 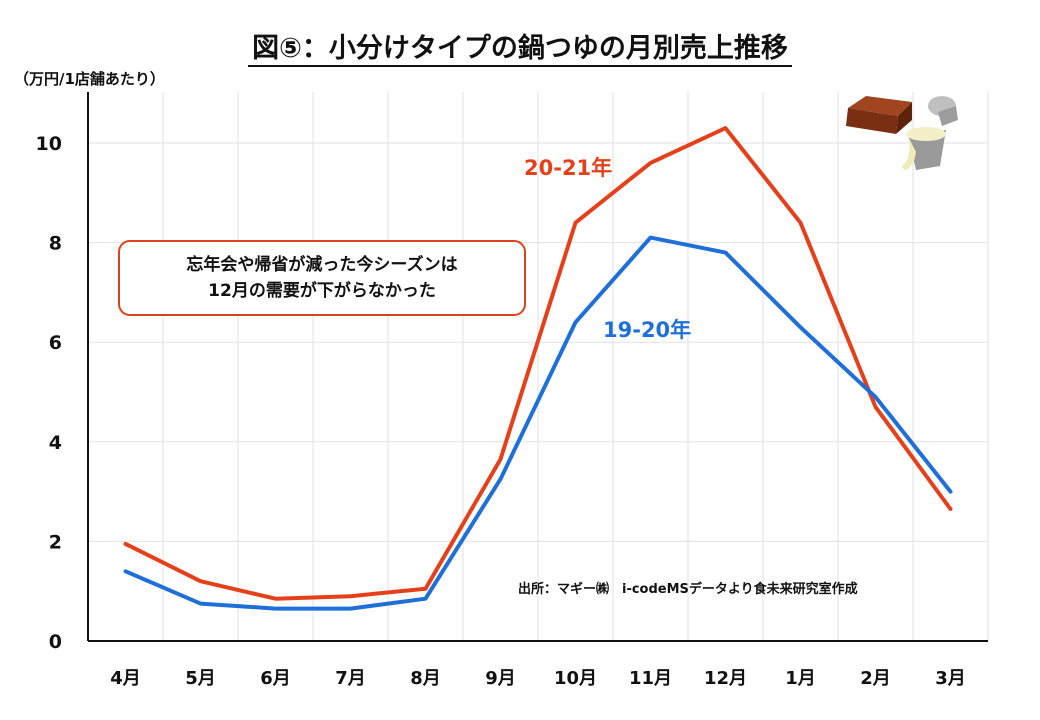 I want to click on x-tick-label: 8月, so click(x=425, y=678).